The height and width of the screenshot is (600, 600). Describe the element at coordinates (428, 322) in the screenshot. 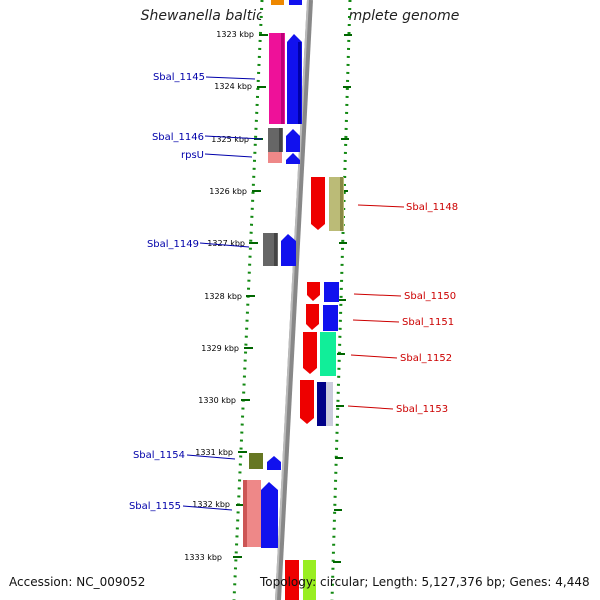

I see `gene-label: Sbal_1151` at that location.